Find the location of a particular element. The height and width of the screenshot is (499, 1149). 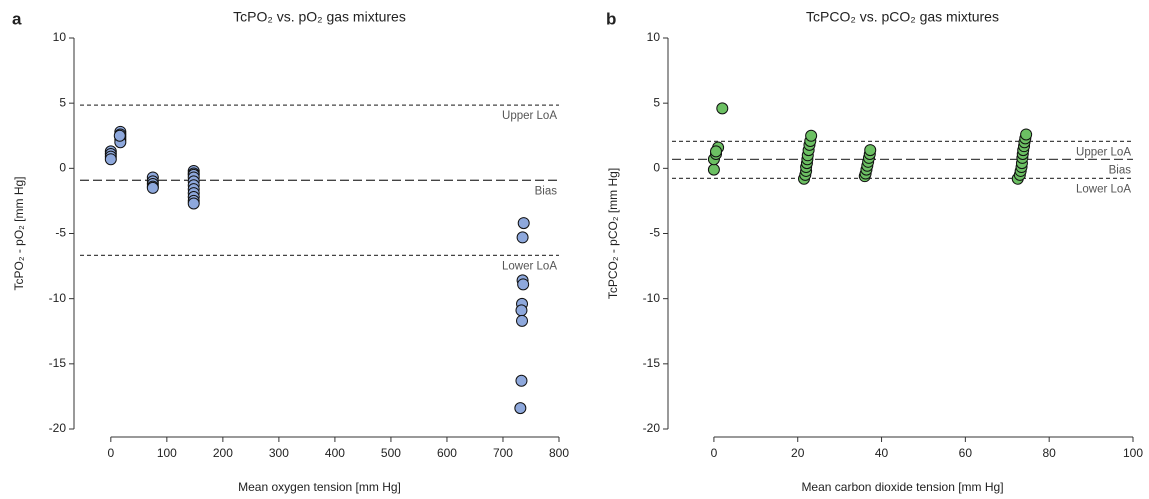

panel-label: b is located at coordinates (611, 18).